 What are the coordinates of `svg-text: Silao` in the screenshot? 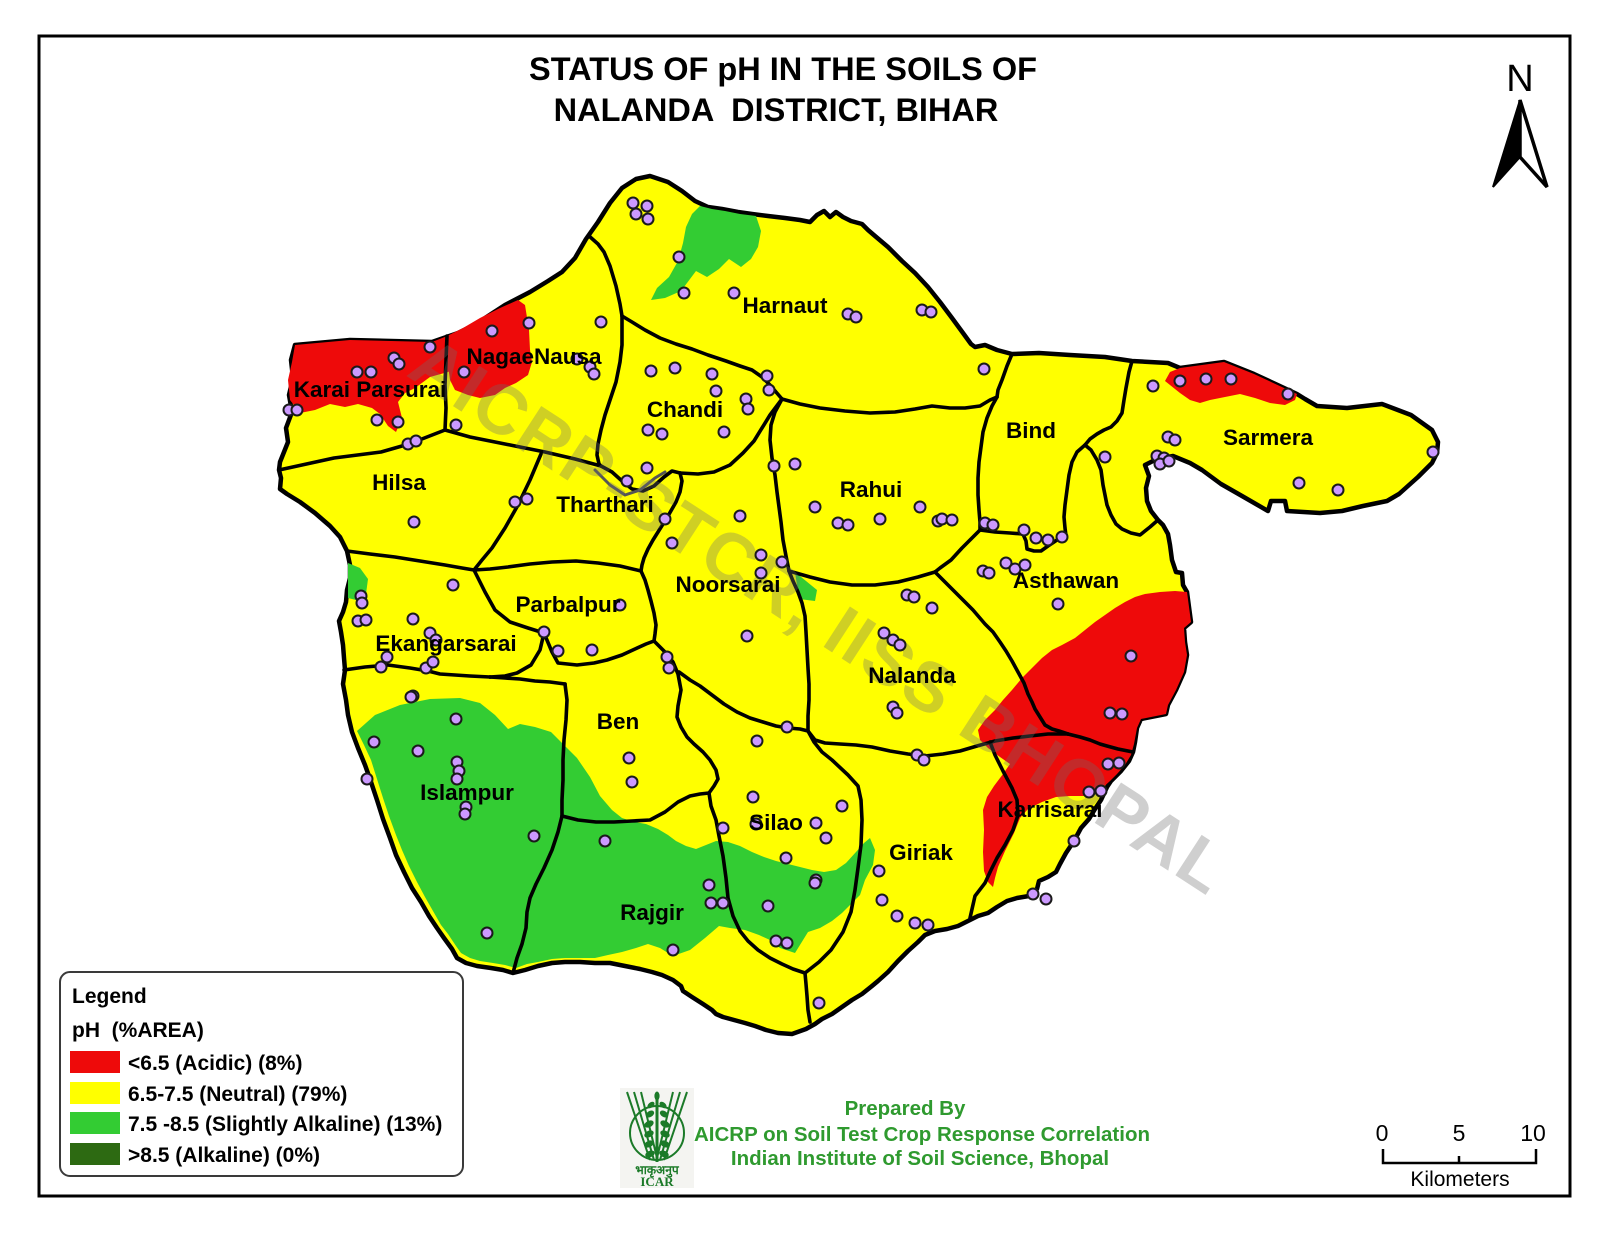 It's located at (776, 822).